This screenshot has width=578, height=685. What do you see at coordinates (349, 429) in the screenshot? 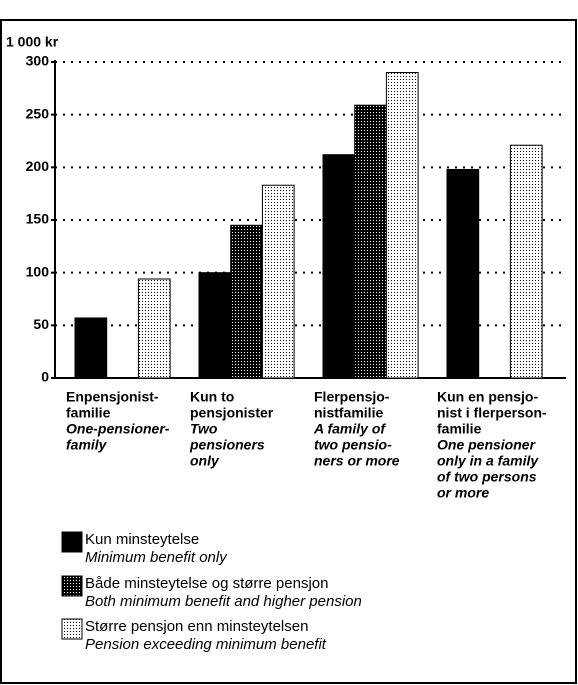
I see `x-tick-label-en: A family of` at bounding box center [349, 429].